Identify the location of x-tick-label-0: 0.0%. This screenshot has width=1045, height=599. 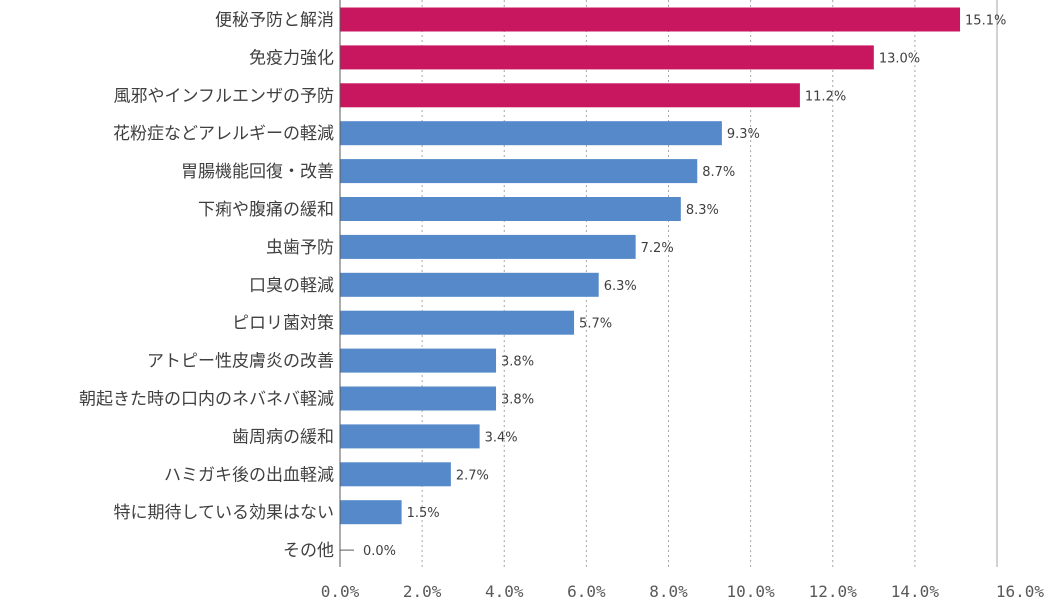
(340, 590).